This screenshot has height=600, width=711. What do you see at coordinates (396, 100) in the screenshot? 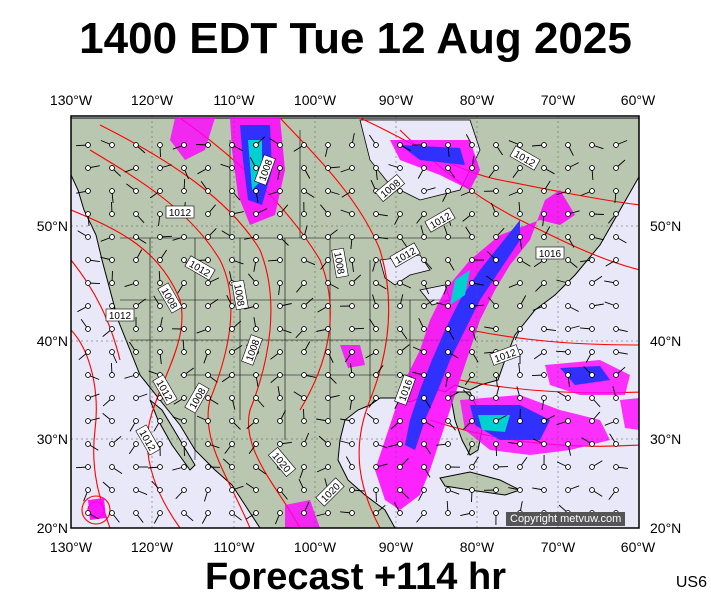
I see `lon-label-top: 90°W` at bounding box center [396, 100].